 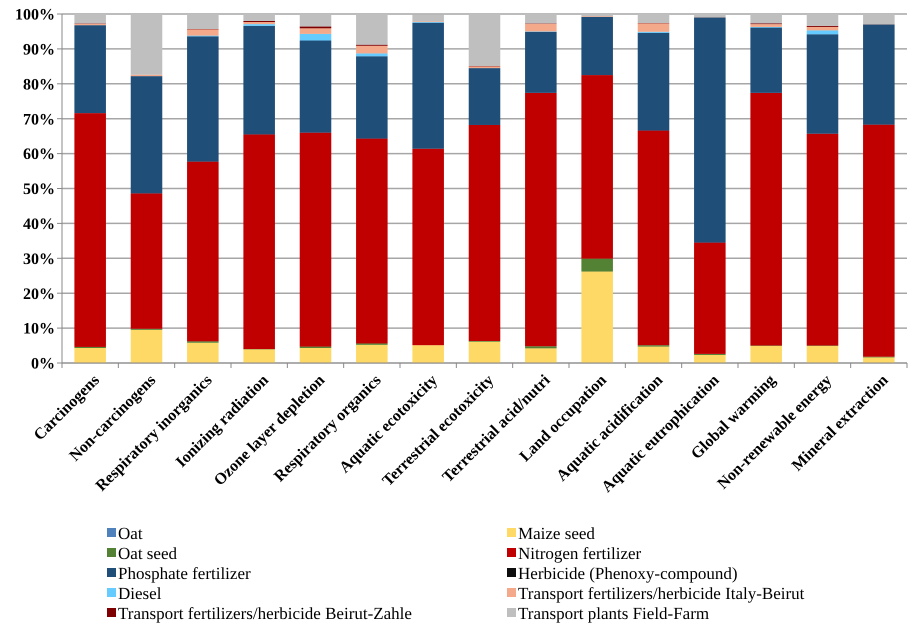 I want to click on y-tick-label: 20%, so click(x=39, y=294).